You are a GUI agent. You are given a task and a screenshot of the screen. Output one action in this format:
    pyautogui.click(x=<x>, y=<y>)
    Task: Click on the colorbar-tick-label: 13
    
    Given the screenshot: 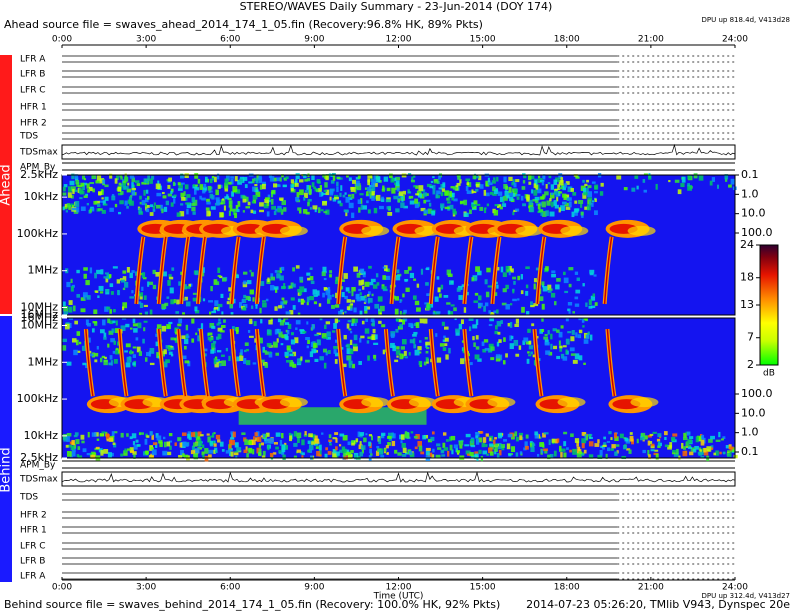 What is the action you would take?
    pyautogui.click(x=747, y=304)
    